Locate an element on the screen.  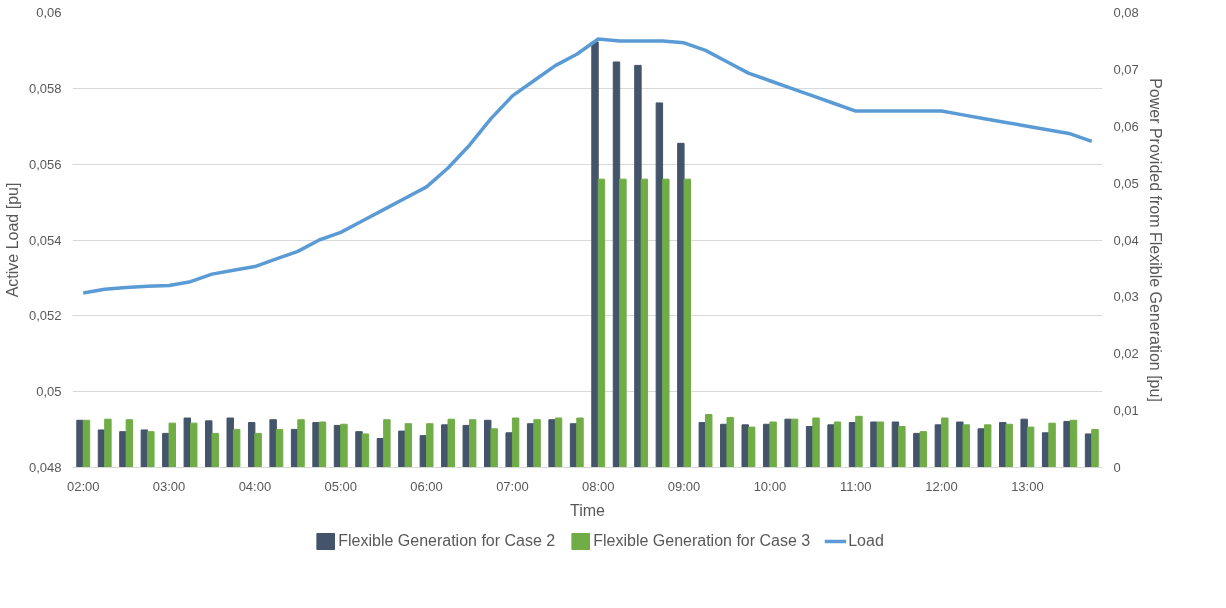
y-tick-label: 0,06 is located at coordinates (49, 12).